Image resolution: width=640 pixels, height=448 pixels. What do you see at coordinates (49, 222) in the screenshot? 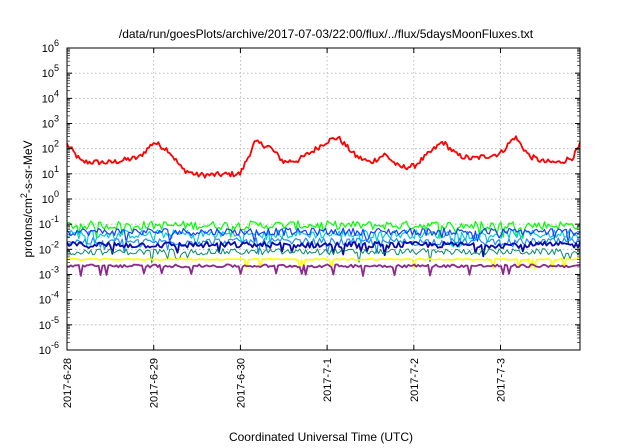
I see `y-tick-label: 10⁻¹` at bounding box center [49, 222].